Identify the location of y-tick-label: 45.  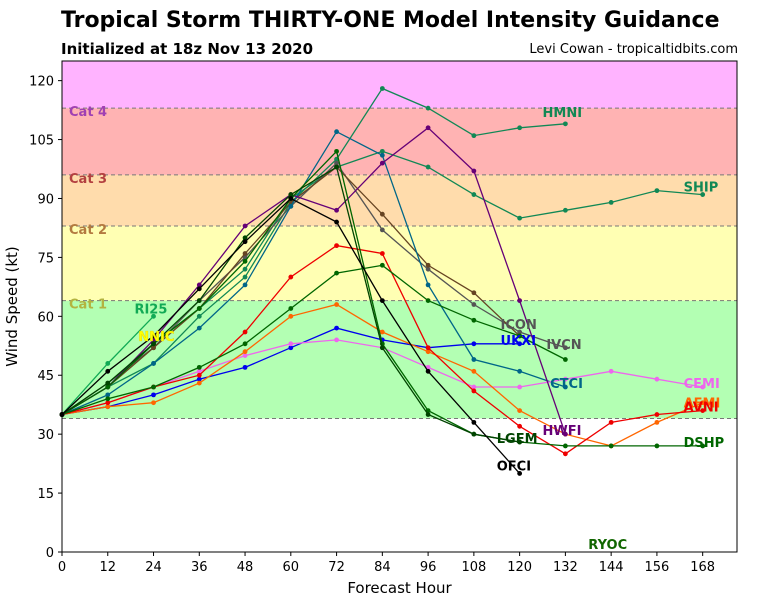
(45, 376).